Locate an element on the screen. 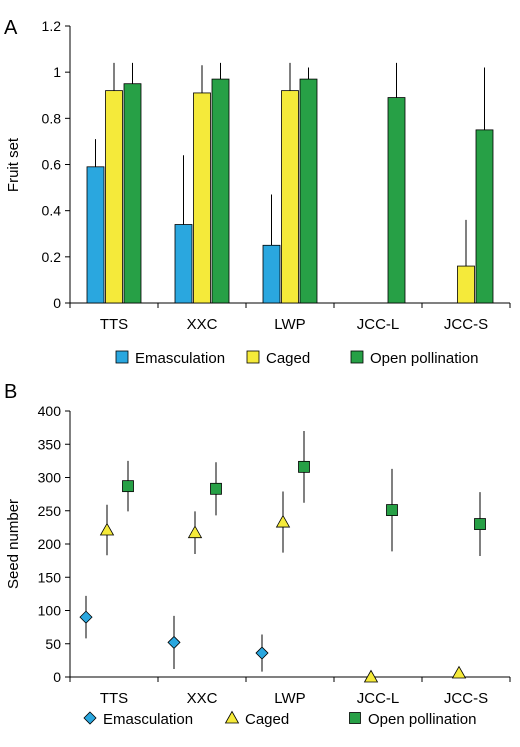  panel-a-y-tick-label: 1 is located at coordinates (57, 72).